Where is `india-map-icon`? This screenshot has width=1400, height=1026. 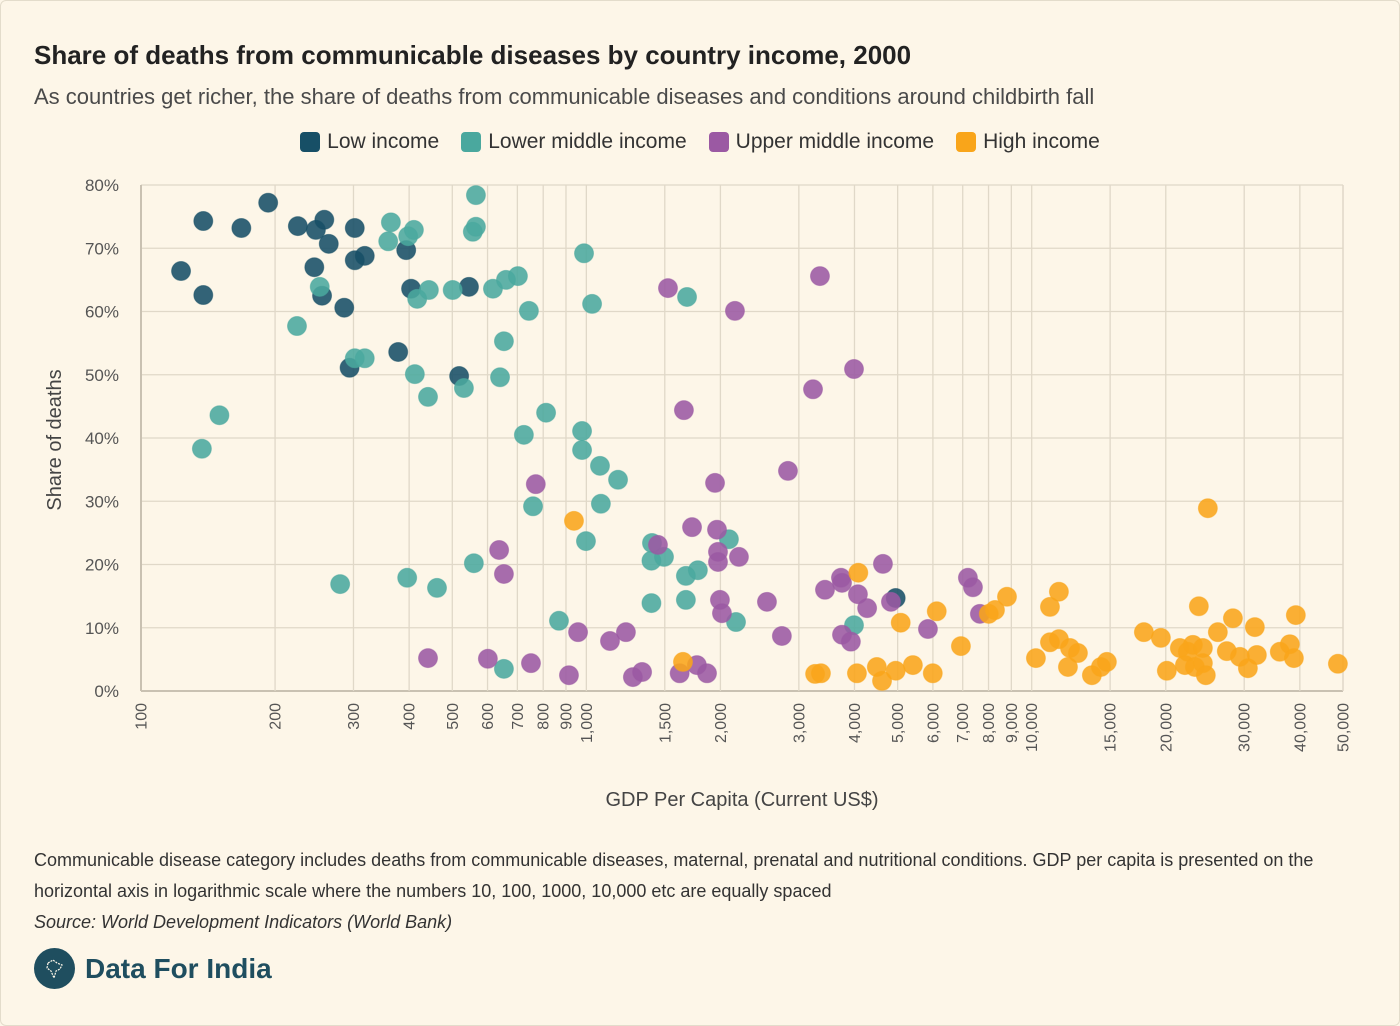 india-map-icon is located at coordinates (54, 968).